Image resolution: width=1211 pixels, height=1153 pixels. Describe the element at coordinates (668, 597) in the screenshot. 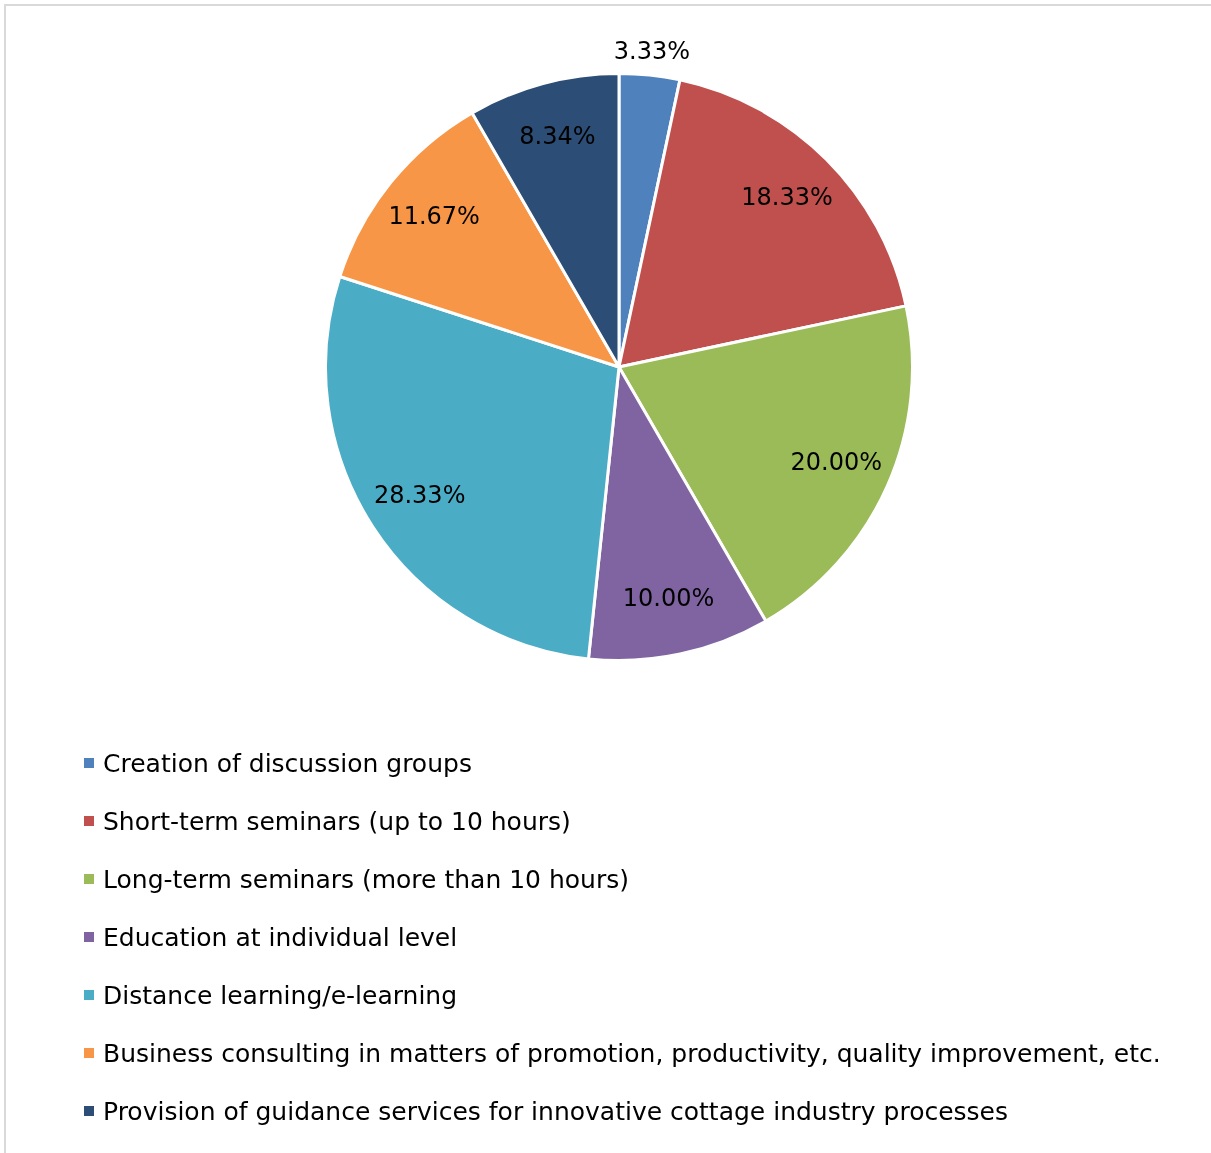

I see `data-label: 10.00%` at that location.